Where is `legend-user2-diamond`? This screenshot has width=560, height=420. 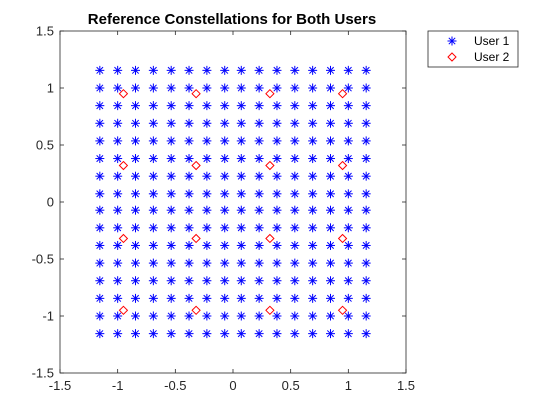
legend-user2-diamond is located at coordinates (452, 57).